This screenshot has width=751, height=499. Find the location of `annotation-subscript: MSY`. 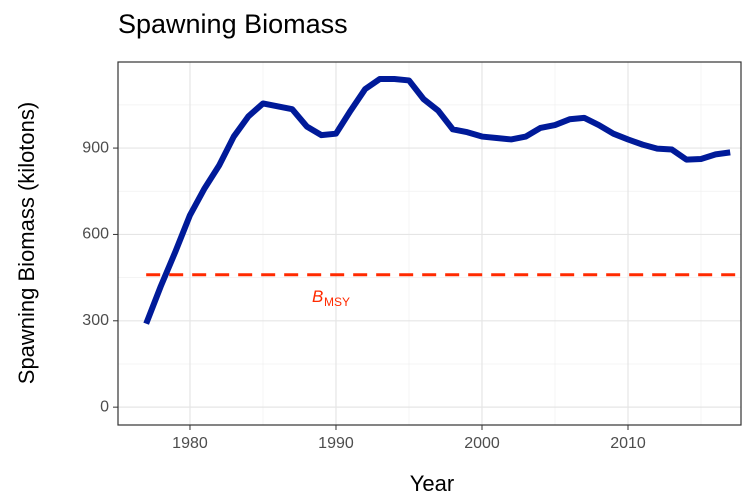

annotation-subscript: MSY is located at coordinates (337, 302).